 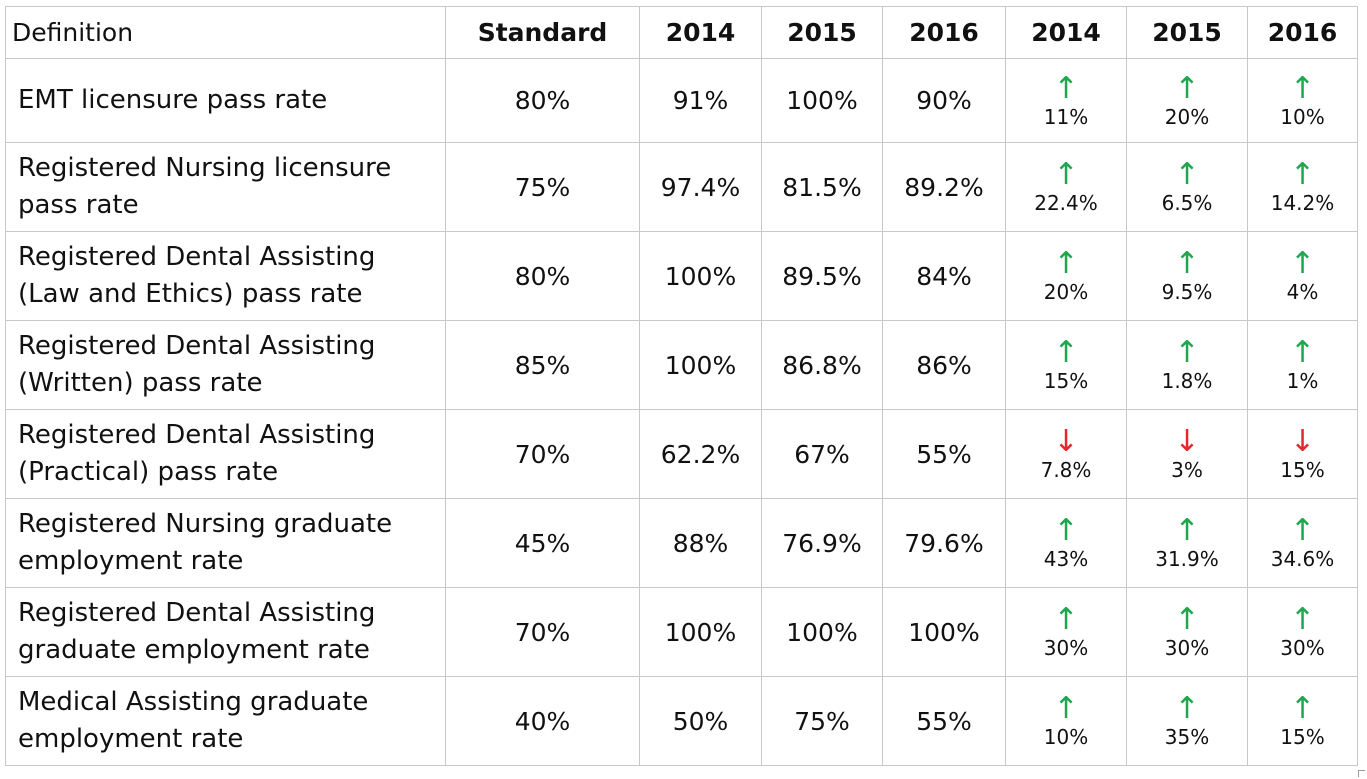 What do you see at coordinates (1187, 470) in the screenshot?
I see `change-value: 3%` at bounding box center [1187, 470].